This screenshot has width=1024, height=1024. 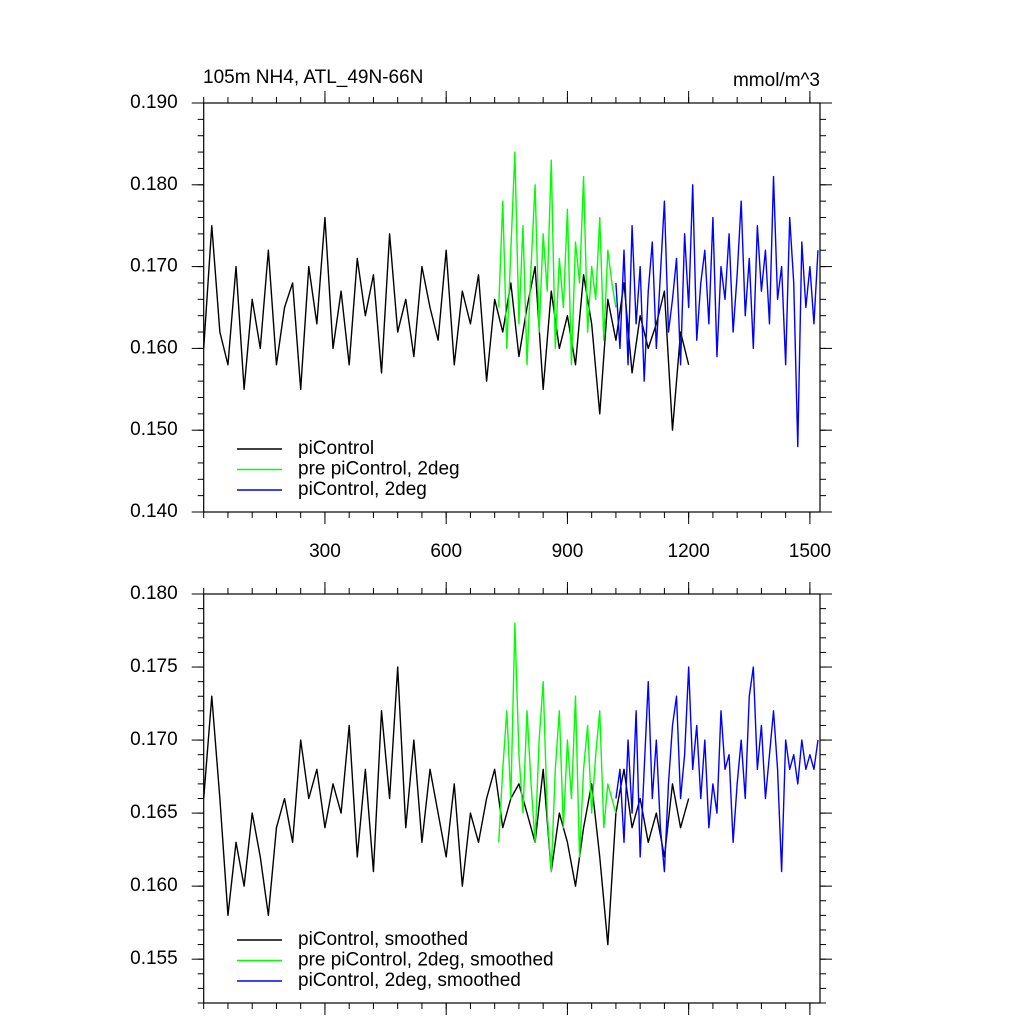 I want to click on y-tick-label: 0.190, so click(x=154, y=102).